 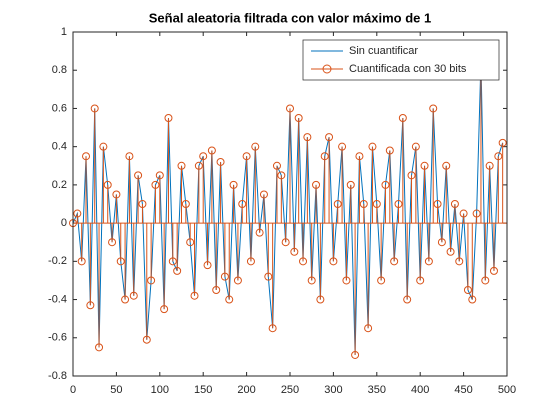 What do you see at coordinates (116, 390) in the screenshot?
I see `x-tick-label: 50` at bounding box center [116, 390].